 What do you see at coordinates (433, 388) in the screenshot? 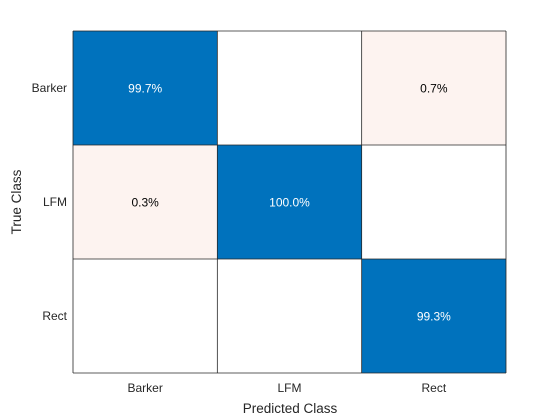
I see `x-tick-label: Rect` at bounding box center [433, 388].